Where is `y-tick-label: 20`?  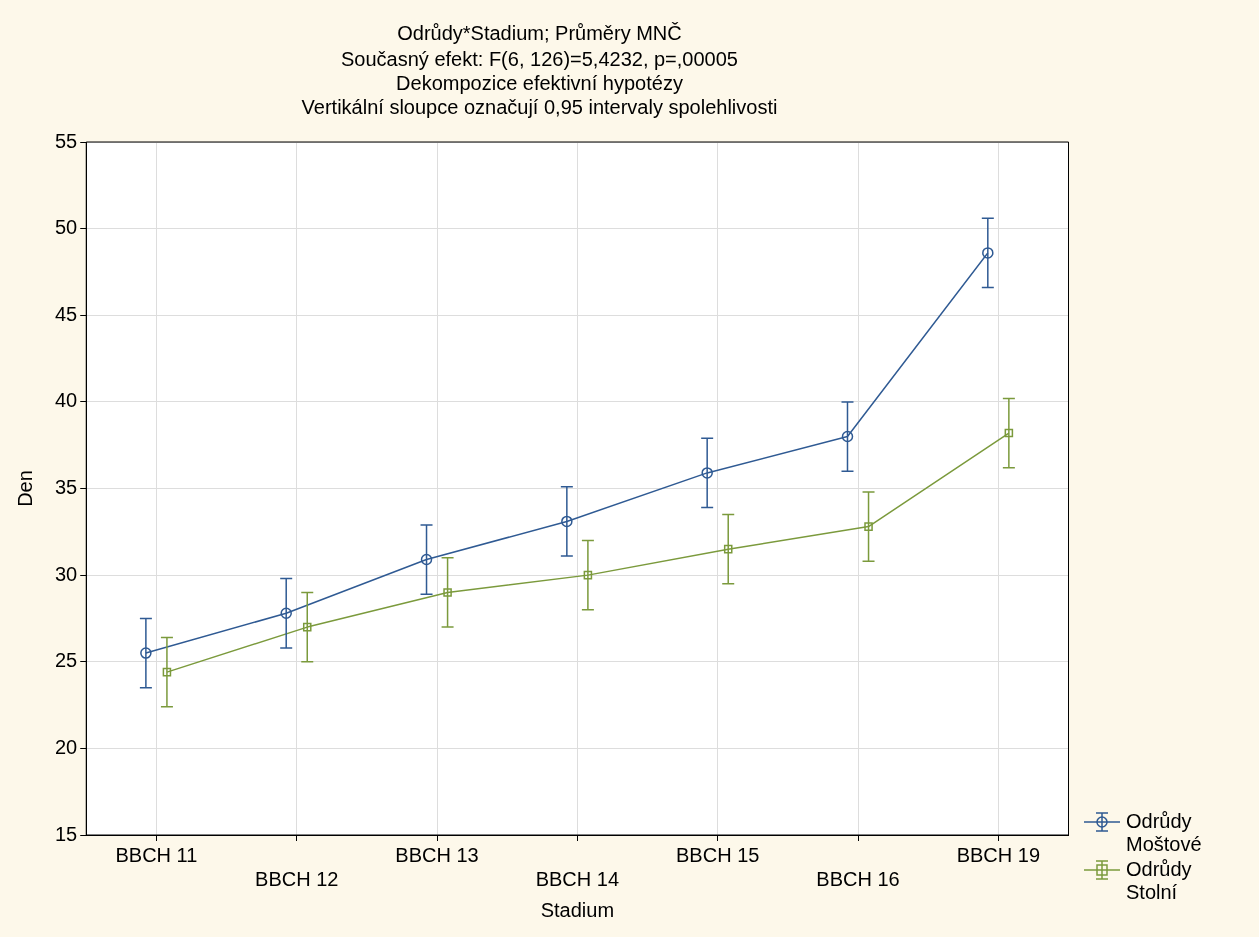
y-tick-label: 20 is located at coordinates (66, 746).